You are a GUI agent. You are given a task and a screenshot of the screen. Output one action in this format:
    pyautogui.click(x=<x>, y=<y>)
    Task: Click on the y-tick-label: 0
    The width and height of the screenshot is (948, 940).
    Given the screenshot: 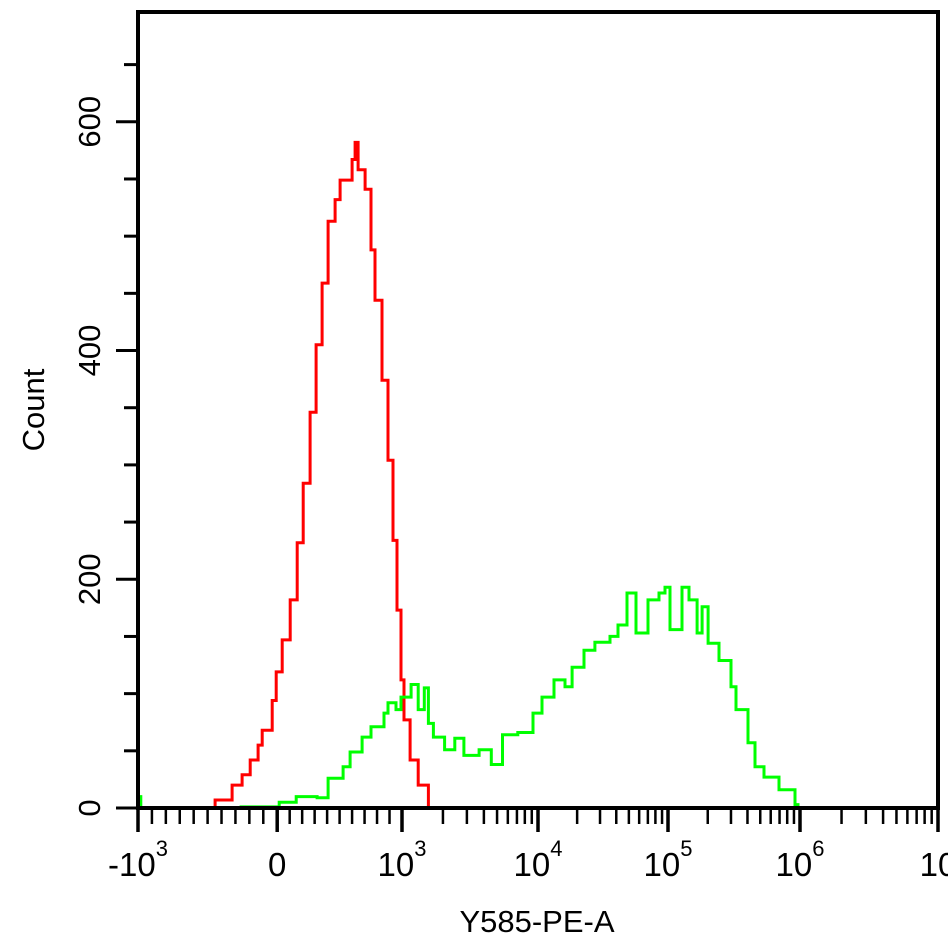 What is the action you would take?
    pyautogui.click(x=89, y=807)
    